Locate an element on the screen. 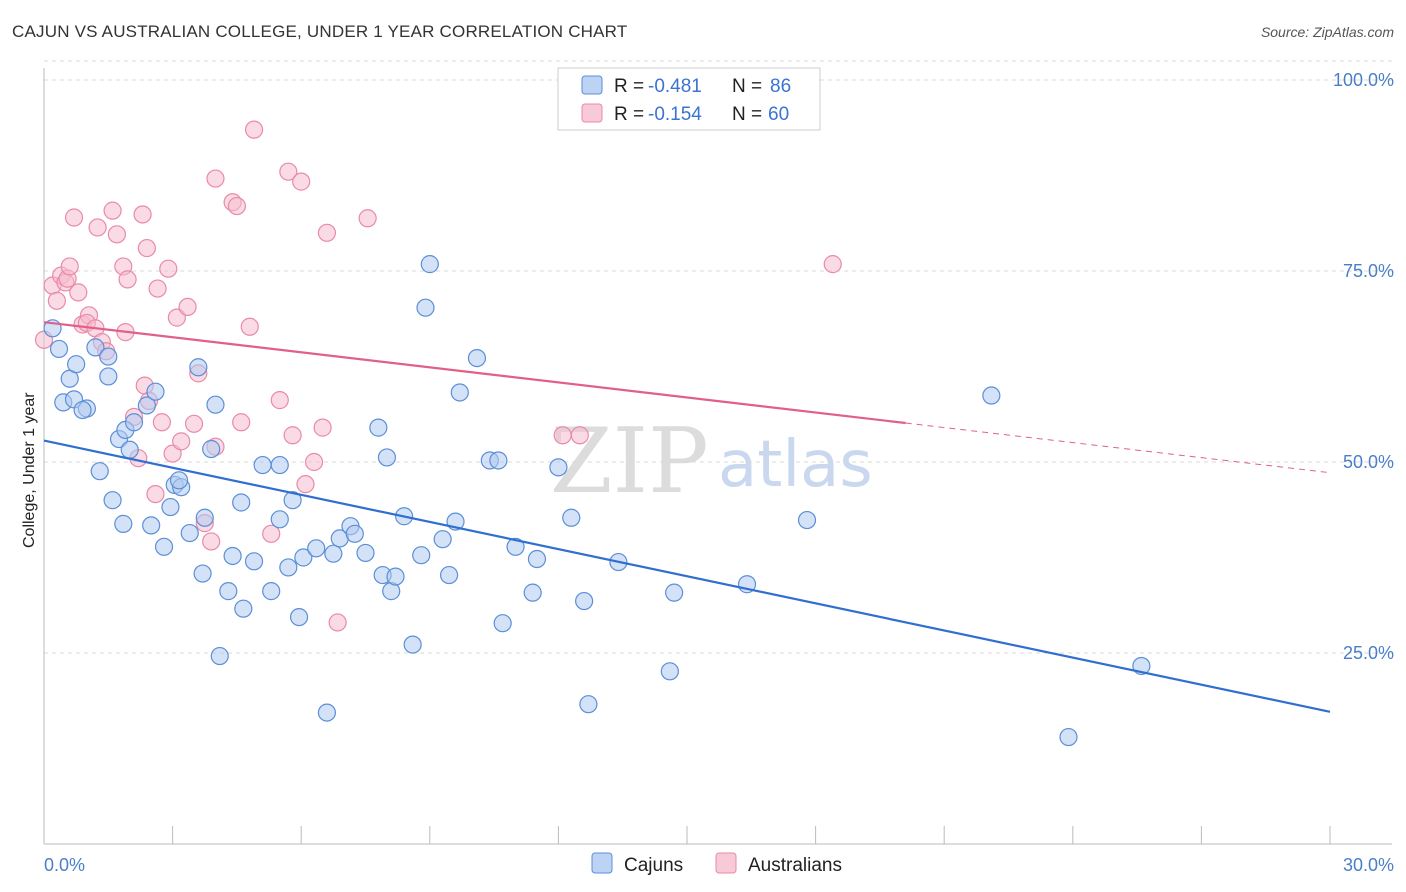  correlation-legend: R = -0.481 N = 86 R = -0.154 N = 60 is located at coordinates (689, 99).